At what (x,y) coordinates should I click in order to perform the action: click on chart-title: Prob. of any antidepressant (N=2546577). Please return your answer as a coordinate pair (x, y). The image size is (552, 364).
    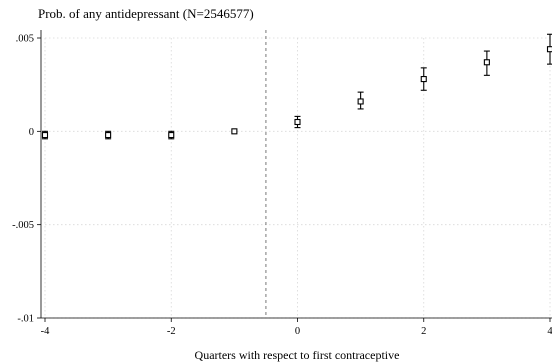
    Looking at the image, I should click on (146, 13).